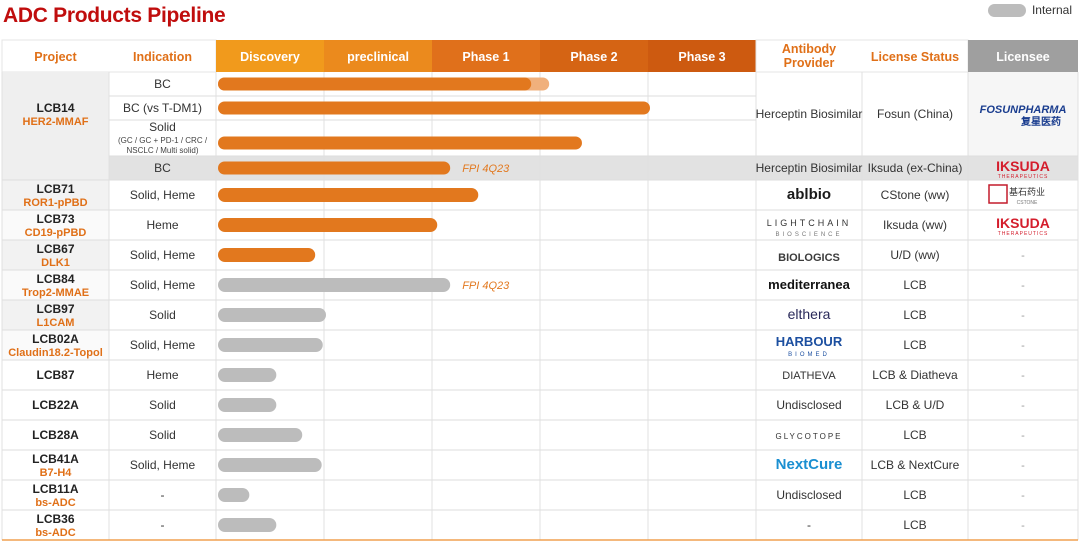  What do you see at coordinates (56, 473) in the screenshot?
I see `project-target: B7-H4` at bounding box center [56, 473].